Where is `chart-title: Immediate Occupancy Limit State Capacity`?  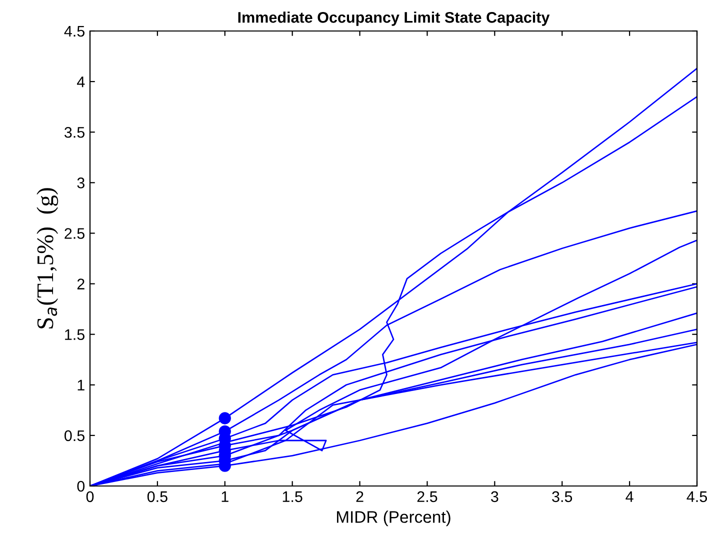
chart-title: Immediate Occupancy Limit State Capacity is located at coordinates (394, 19).